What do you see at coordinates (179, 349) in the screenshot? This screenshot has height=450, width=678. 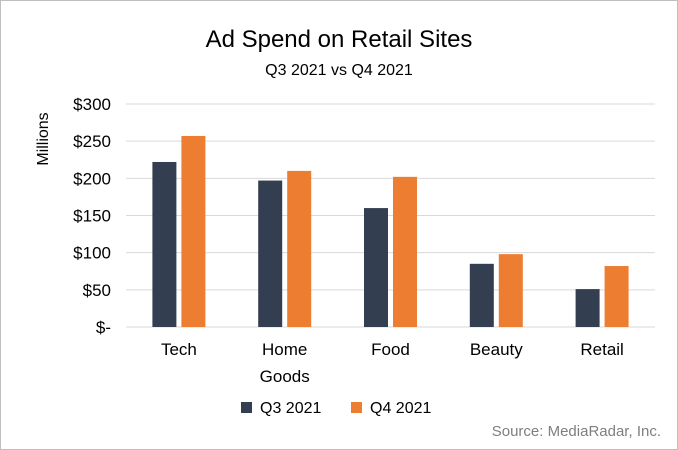 I see `x-category-label: Tech` at bounding box center [179, 349].